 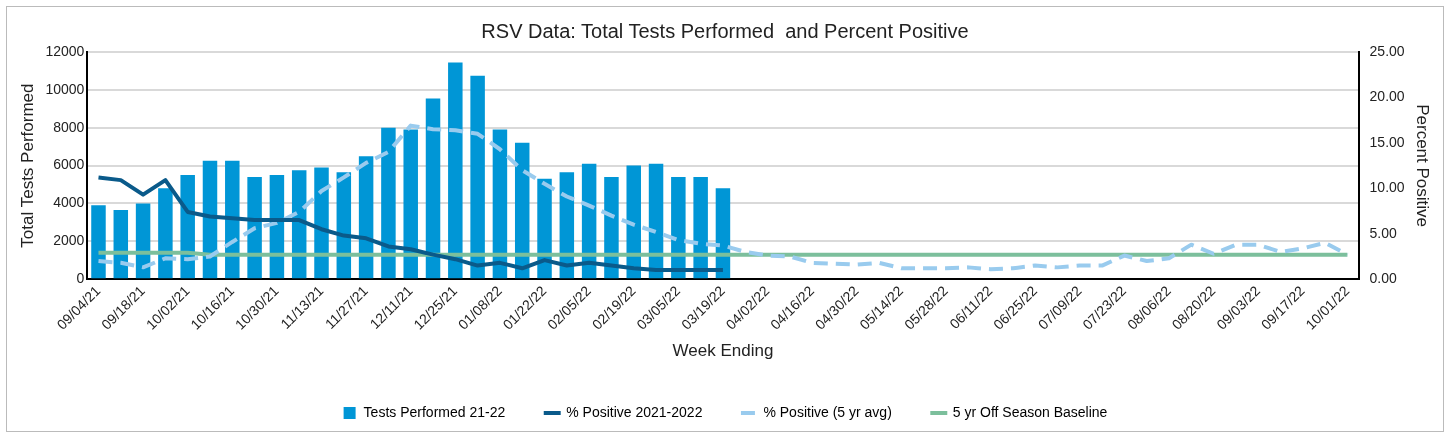 I want to click on legend-label: % Positive 2021-2022, so click(x=634, y=411).